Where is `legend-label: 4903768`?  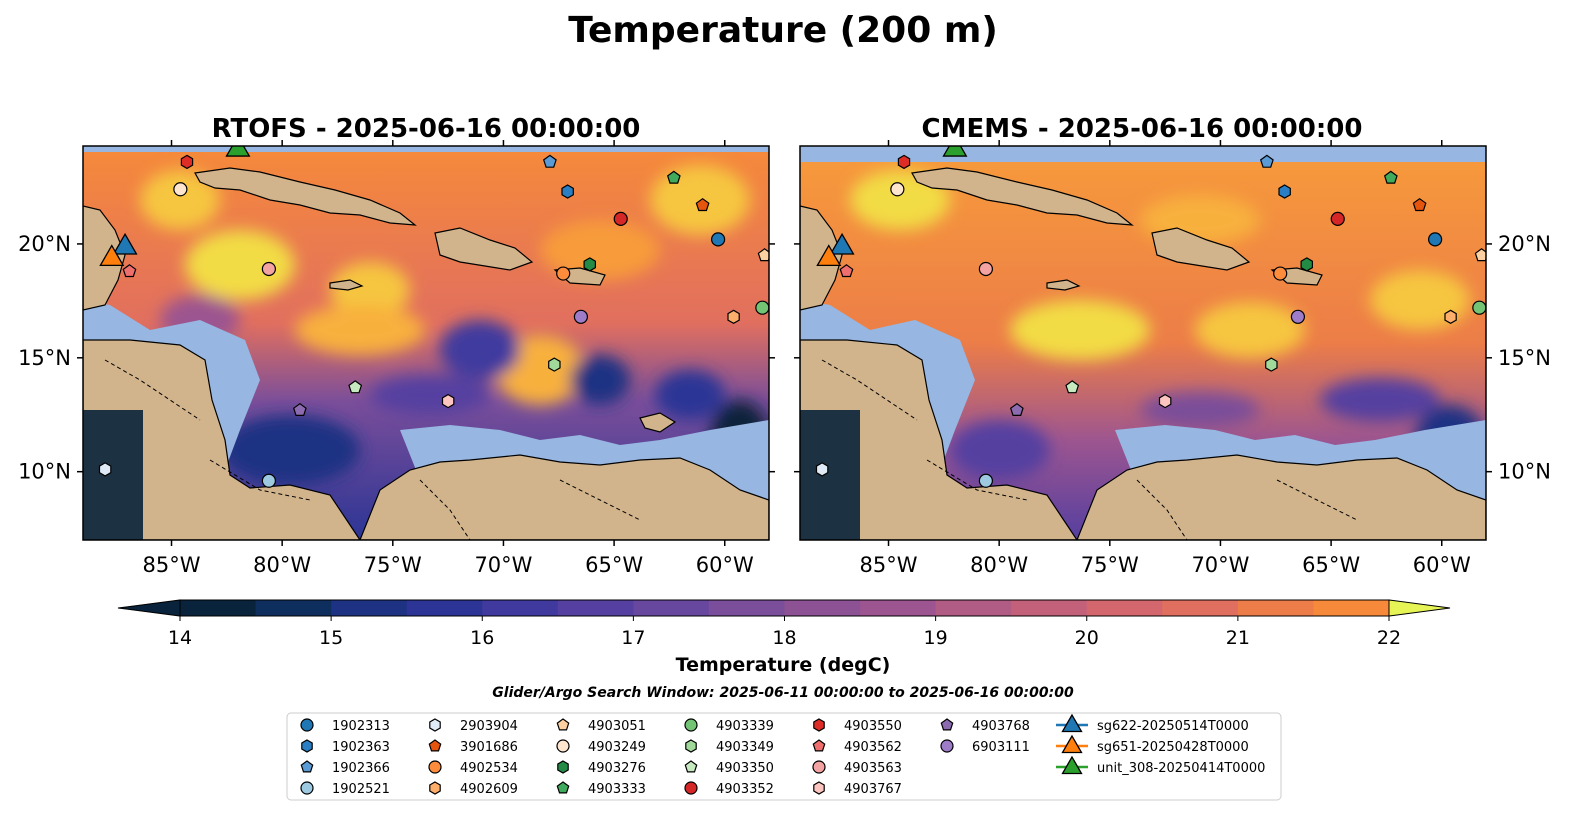 legend-label: 4903768 is located at coordinates (1001, 726).